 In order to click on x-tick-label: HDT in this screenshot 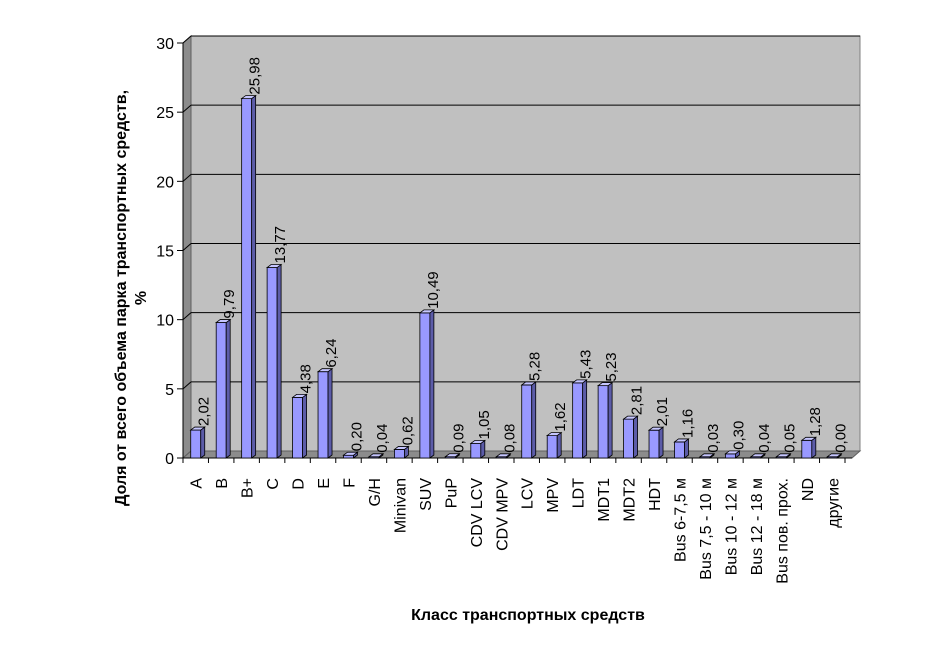, I will do `click(655, 494)`.